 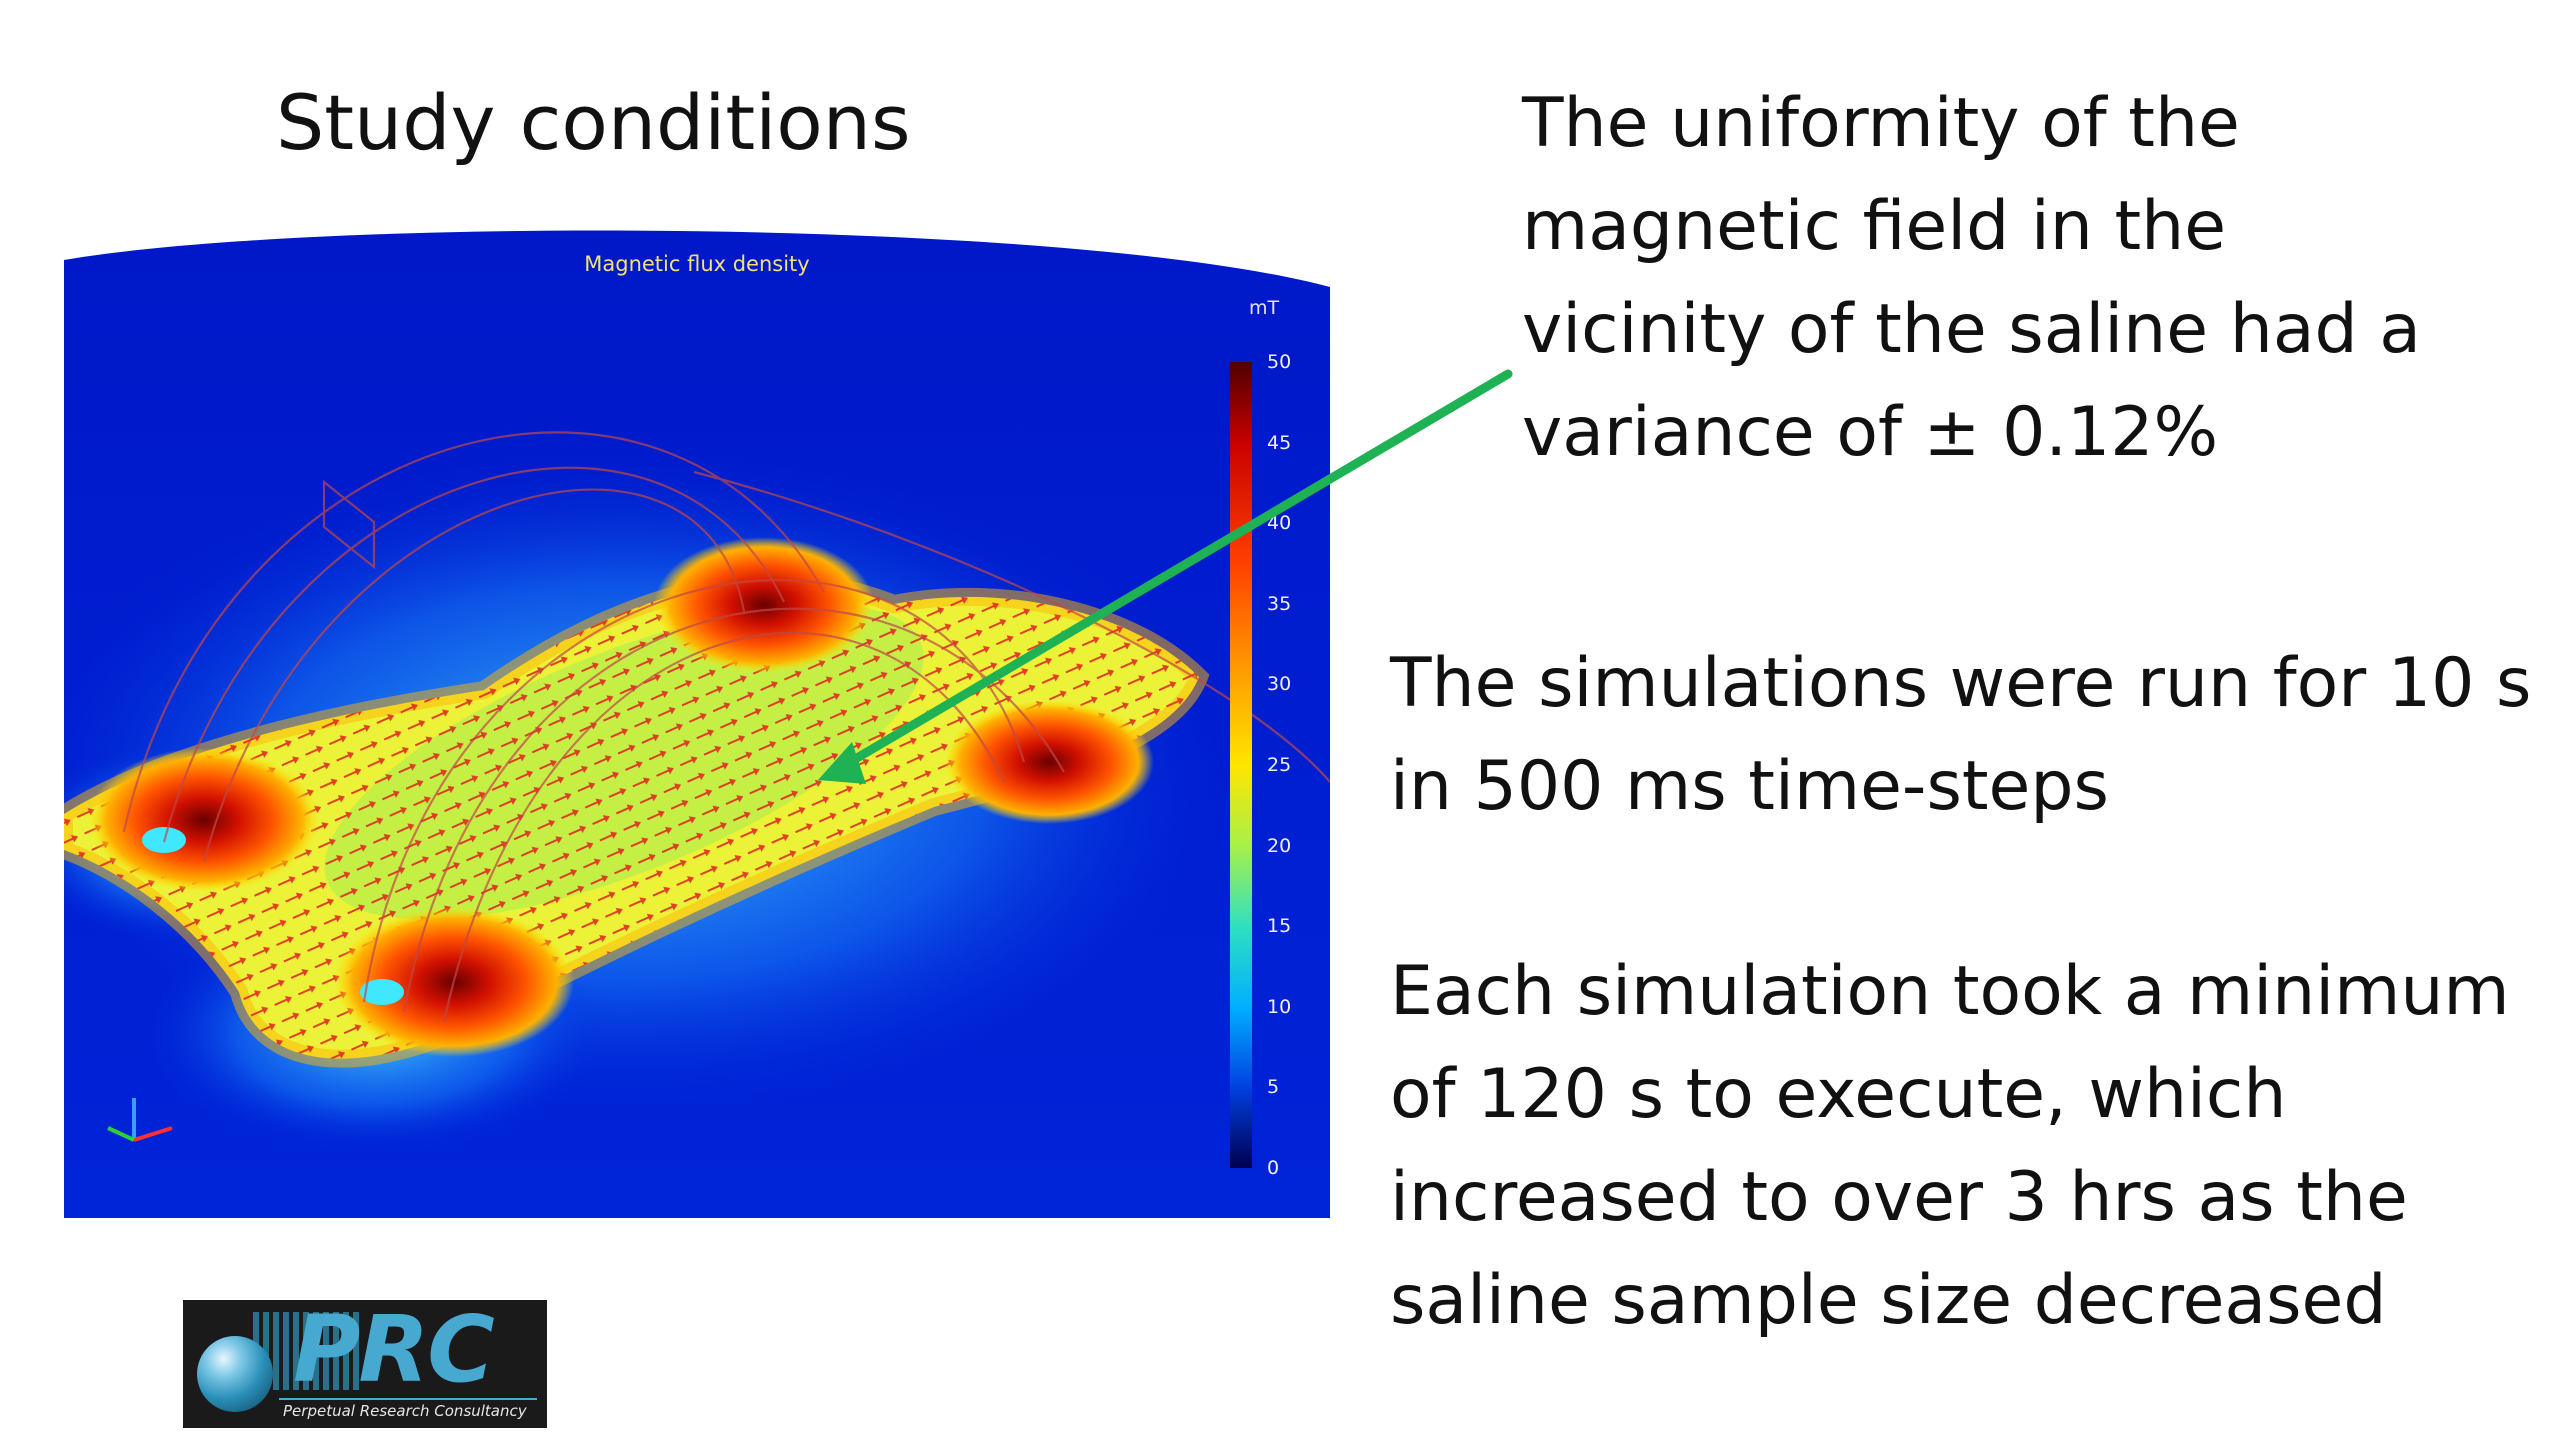 I want to click on logo-letters: PRC, so click(x=394, y=1351).